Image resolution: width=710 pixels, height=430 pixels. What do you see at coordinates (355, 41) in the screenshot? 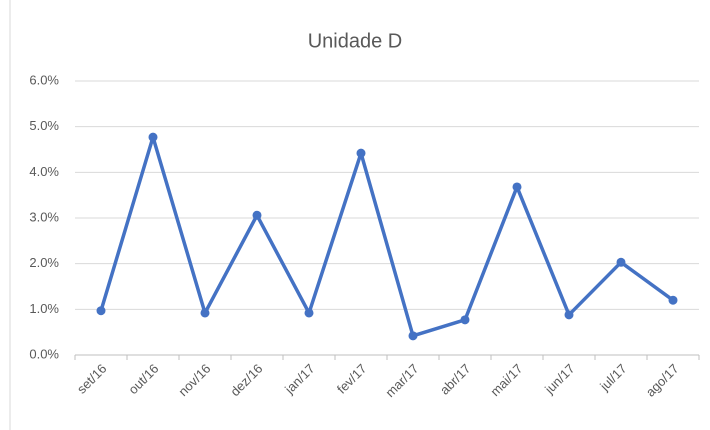
I see `chart-title: Unidade D` at bounding box center [355, 41].